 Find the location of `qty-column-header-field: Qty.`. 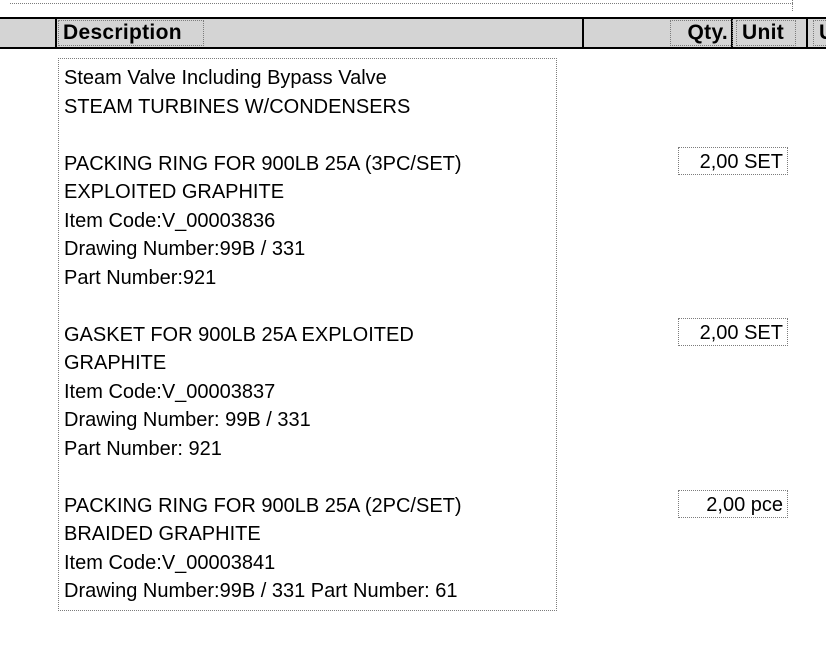

qty-column-header-field: Qty. is located at coordinates (701, 33).